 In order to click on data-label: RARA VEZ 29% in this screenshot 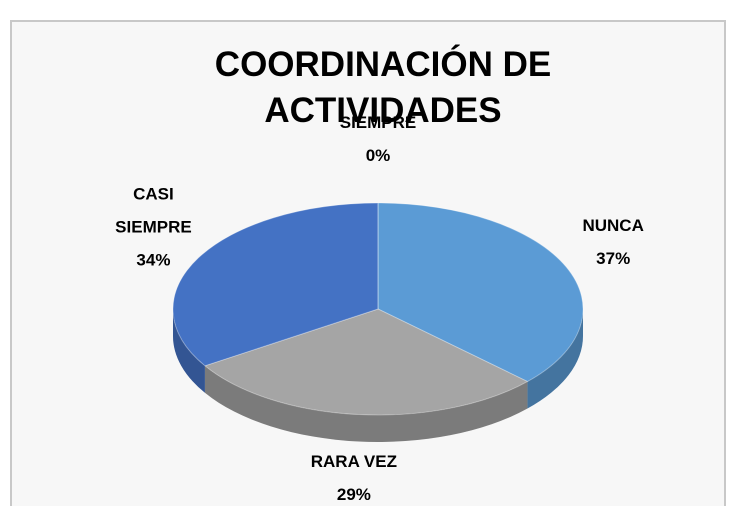, I will do `click(354, 478)`.